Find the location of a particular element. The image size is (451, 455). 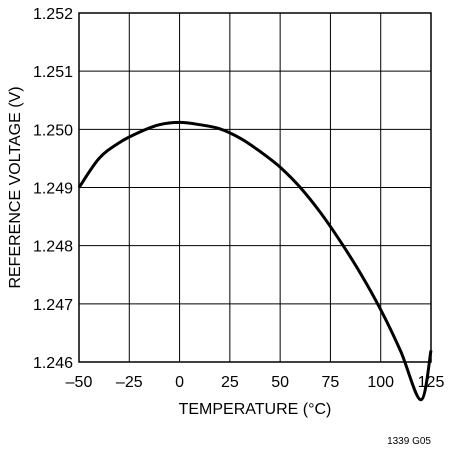

figure-id: 1339 G05 is located at coordinates (409, 441).